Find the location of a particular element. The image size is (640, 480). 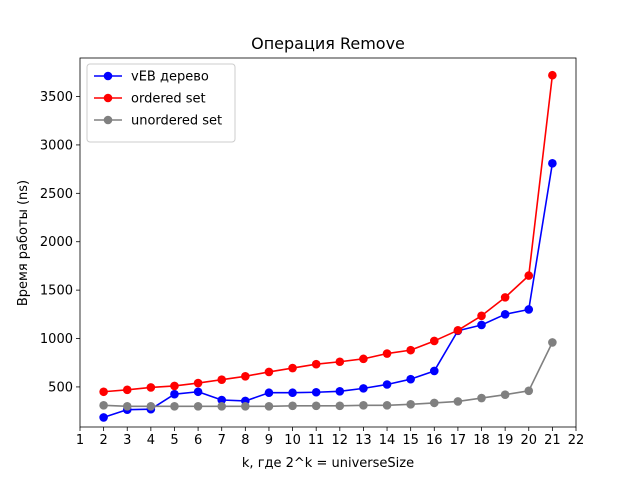

x-tick-label: 1 is located at coordinates (80, 440).